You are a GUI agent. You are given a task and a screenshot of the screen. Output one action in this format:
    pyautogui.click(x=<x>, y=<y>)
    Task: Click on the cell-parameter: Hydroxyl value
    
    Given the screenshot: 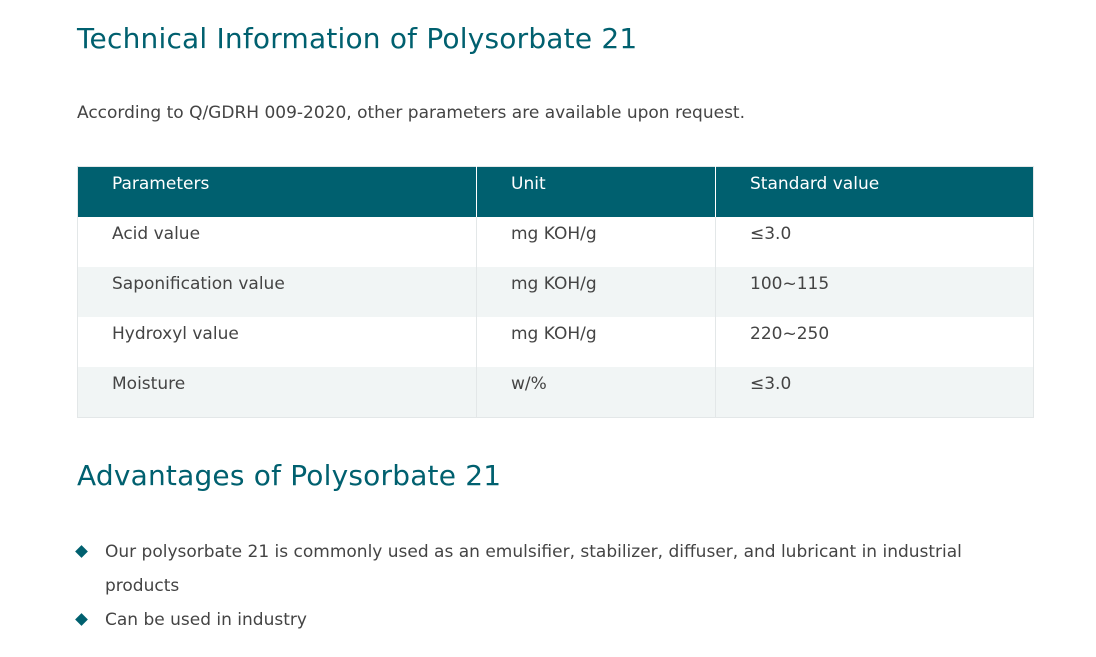 What is the action you would take?
    pyautogui.click(x=277, y=342)
    